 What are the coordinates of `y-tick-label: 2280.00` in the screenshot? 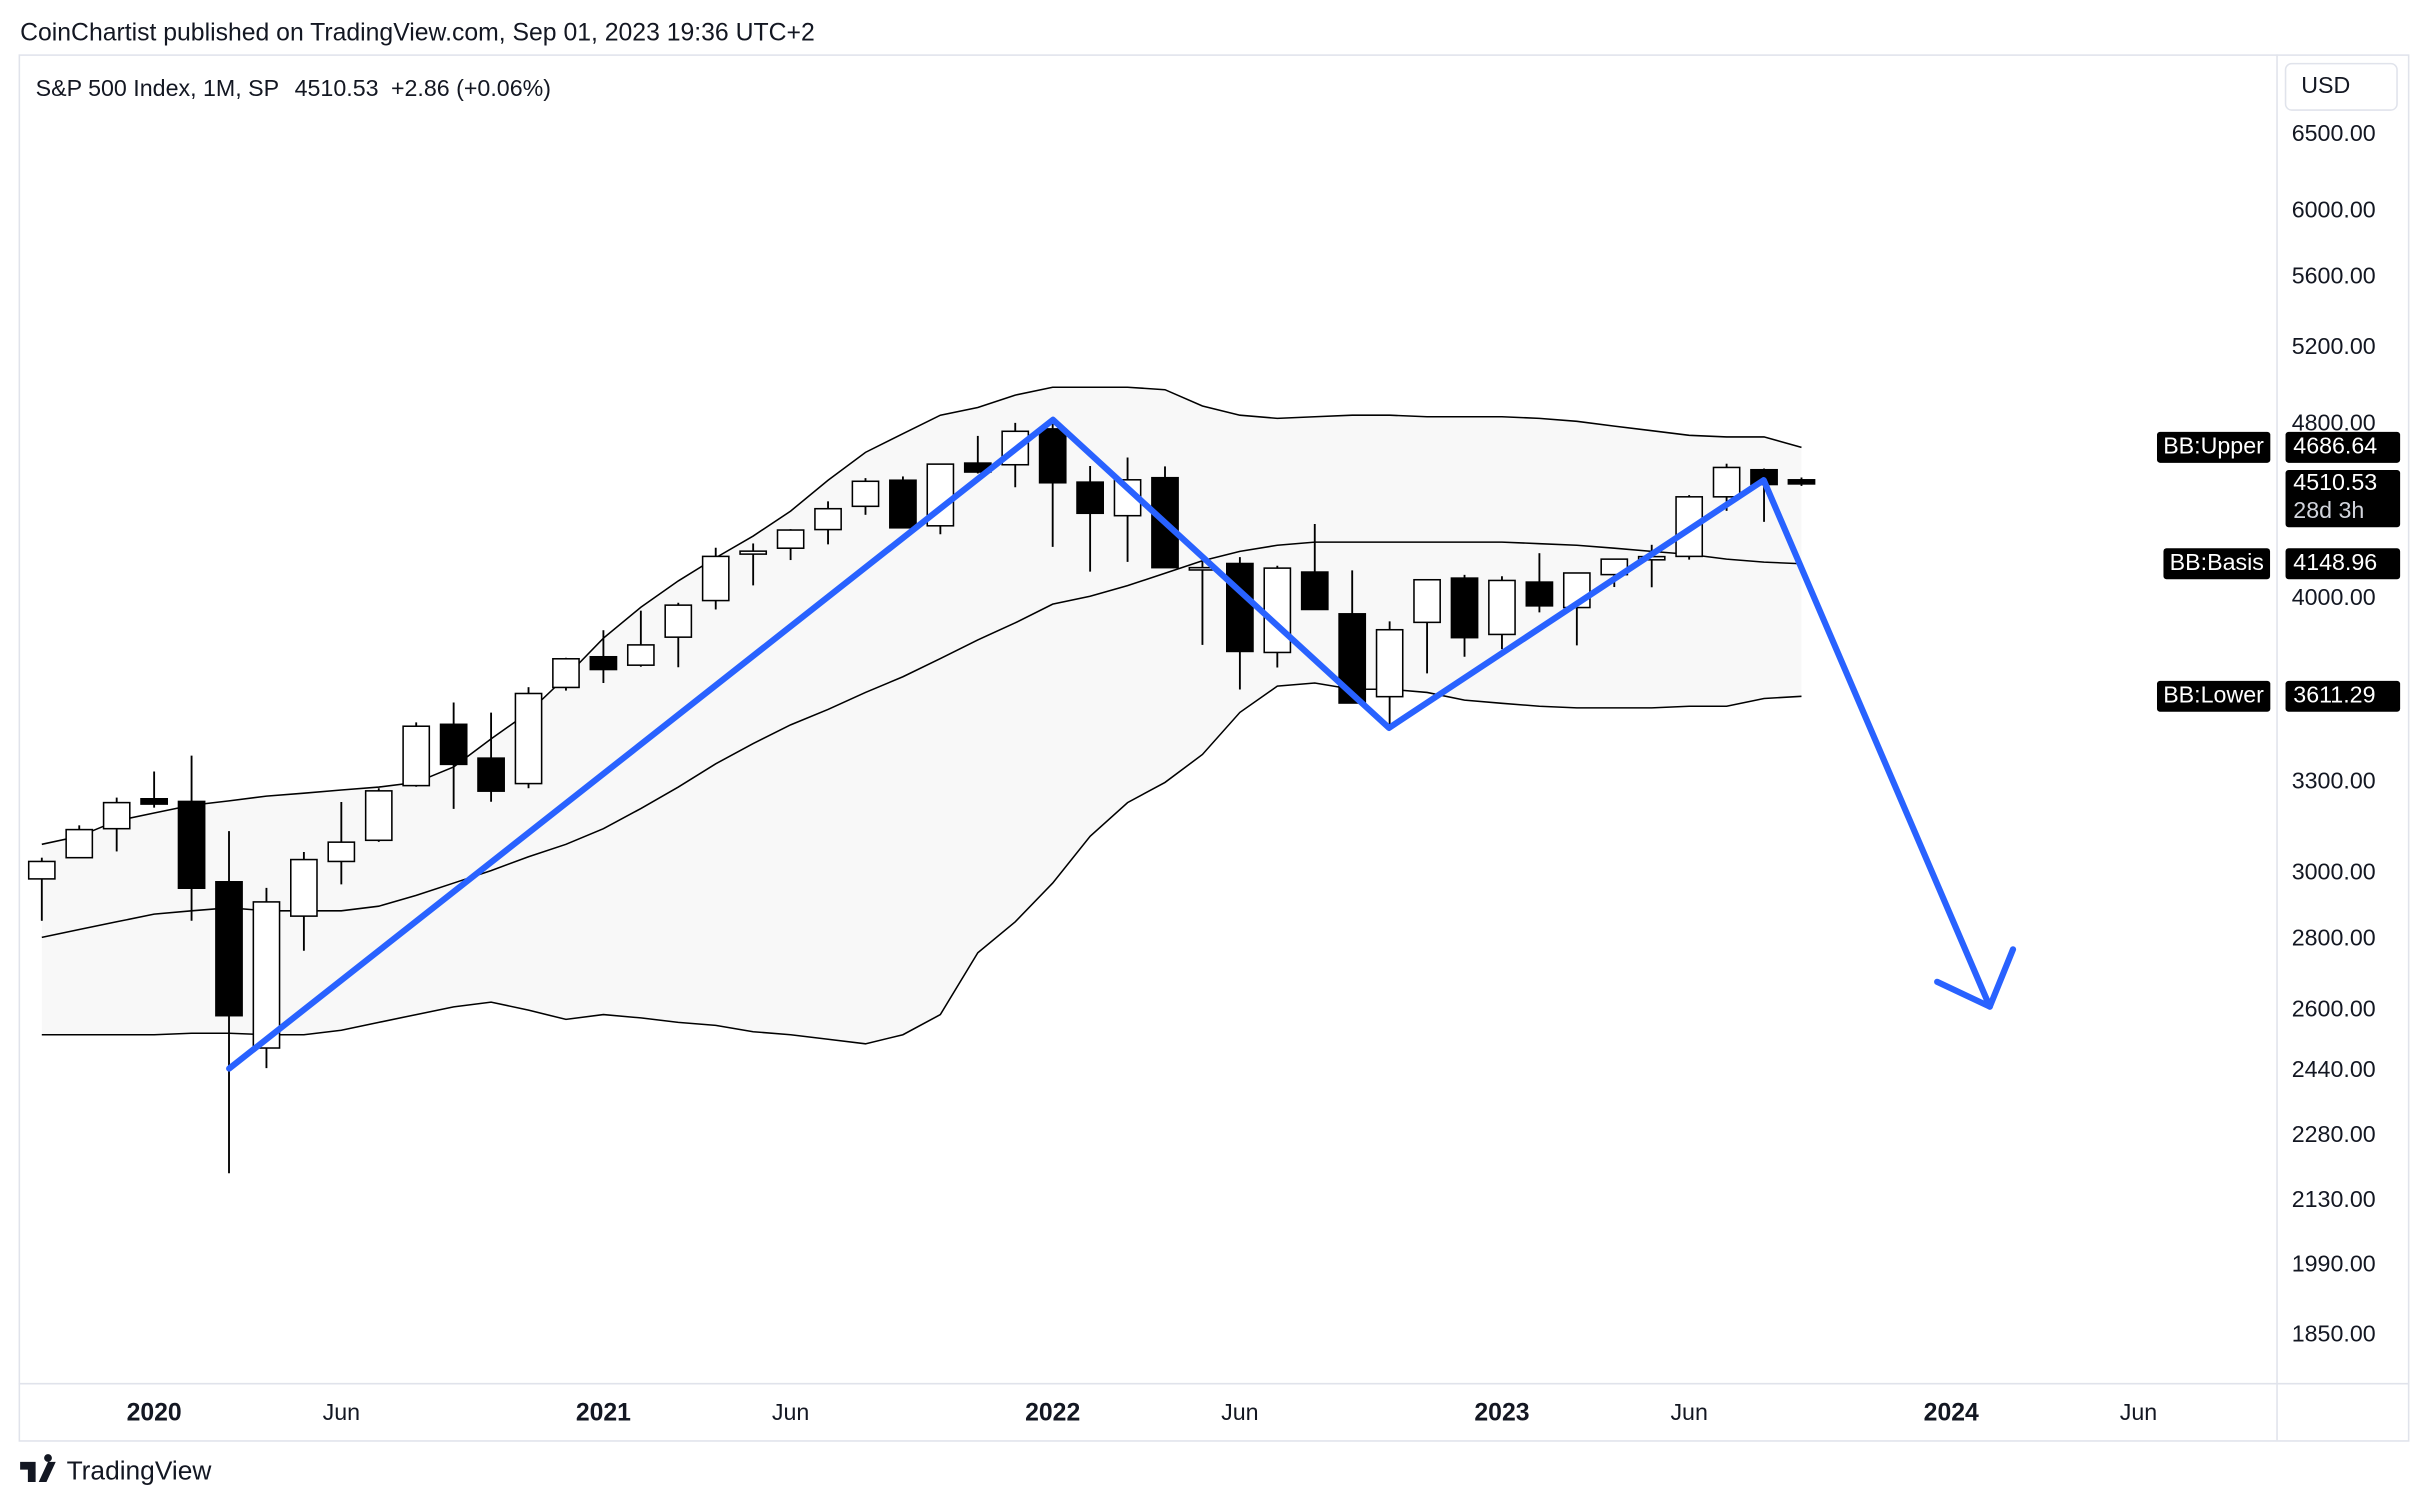 It's located at (2334, 1134).